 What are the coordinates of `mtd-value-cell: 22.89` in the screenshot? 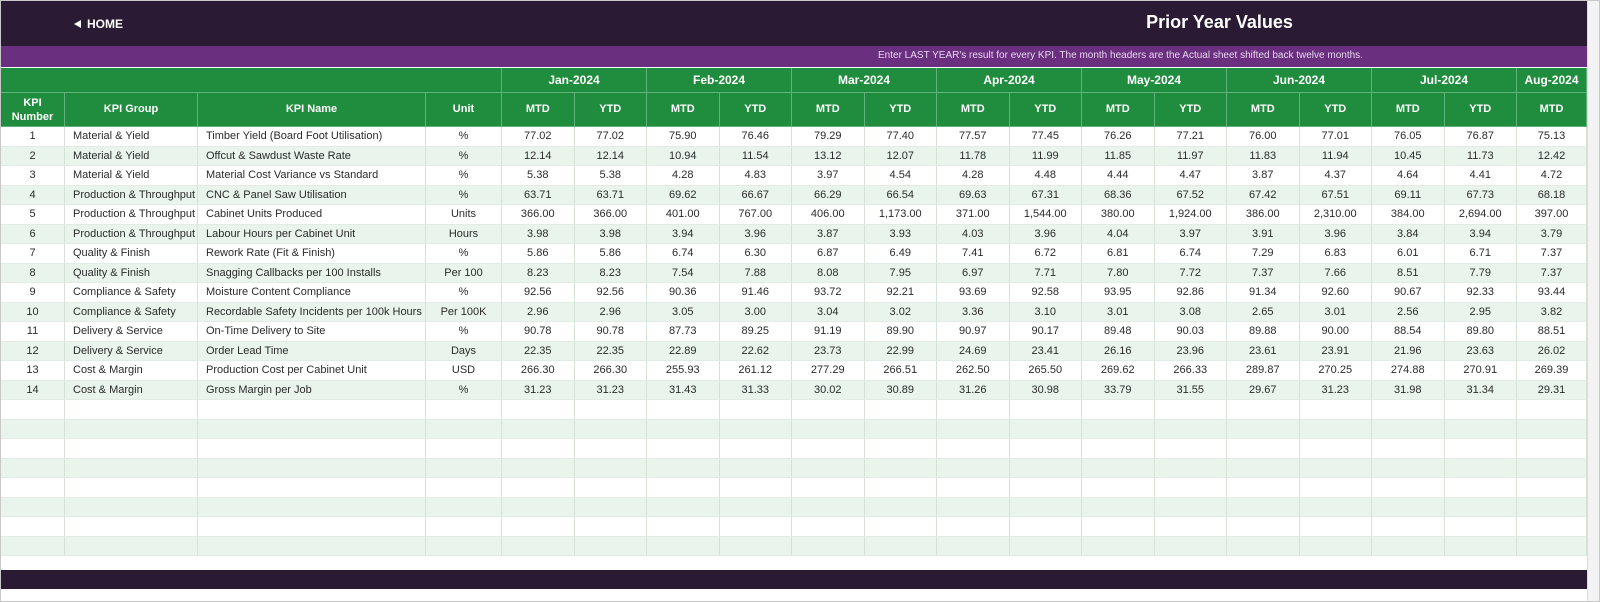 It's located at (683, 351).